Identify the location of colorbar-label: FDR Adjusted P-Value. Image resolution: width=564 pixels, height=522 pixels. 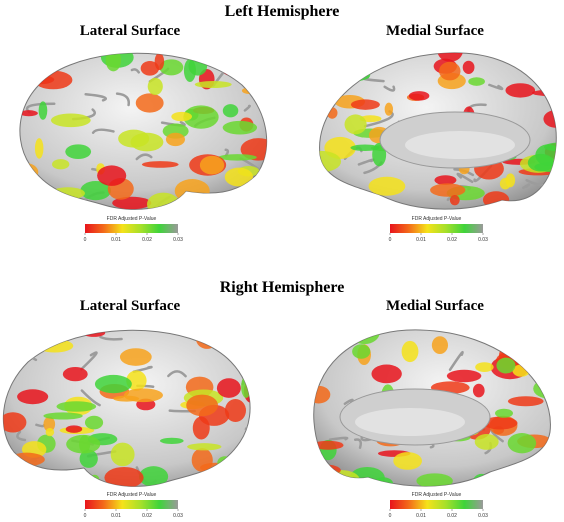
(437, 219).